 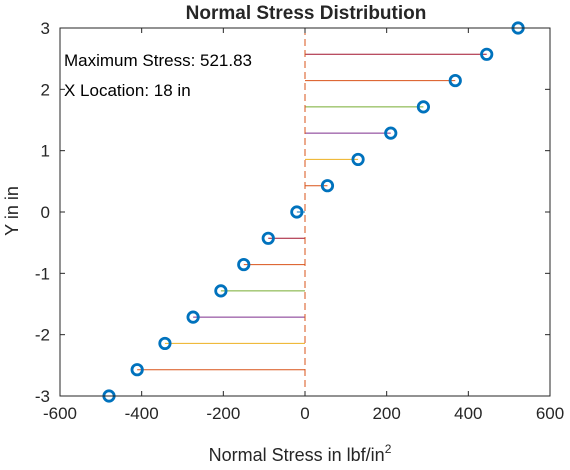 I want to click on y-tick-label: 3, so click(x=45, y=28).